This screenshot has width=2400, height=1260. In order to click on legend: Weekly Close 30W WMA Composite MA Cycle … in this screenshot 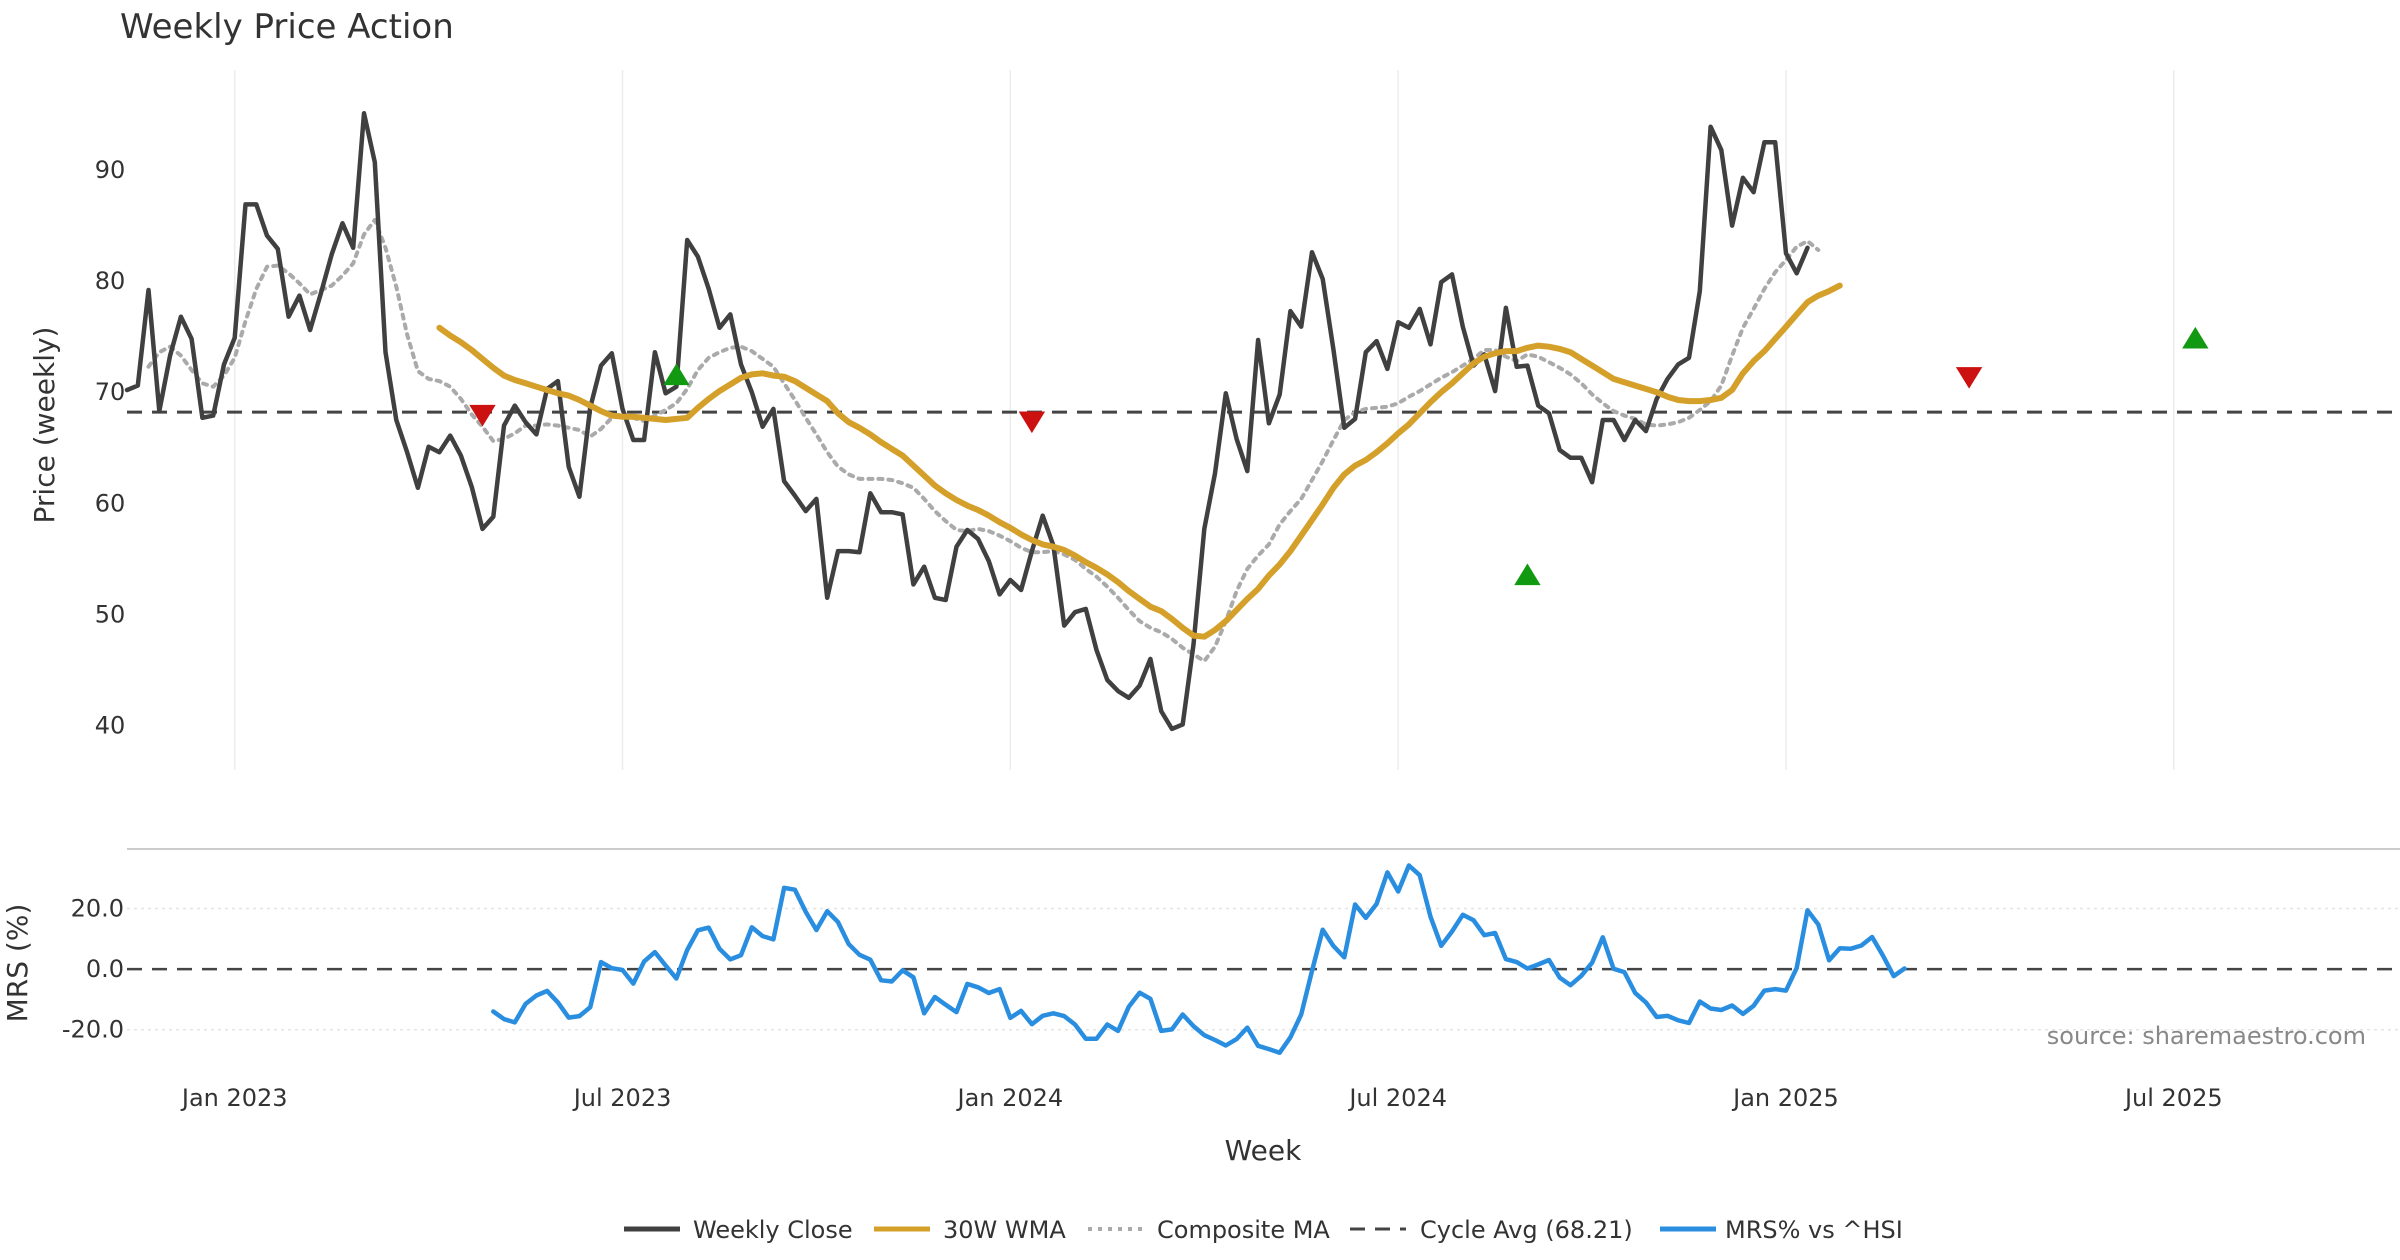, I will do `click(1263, 1230)`.